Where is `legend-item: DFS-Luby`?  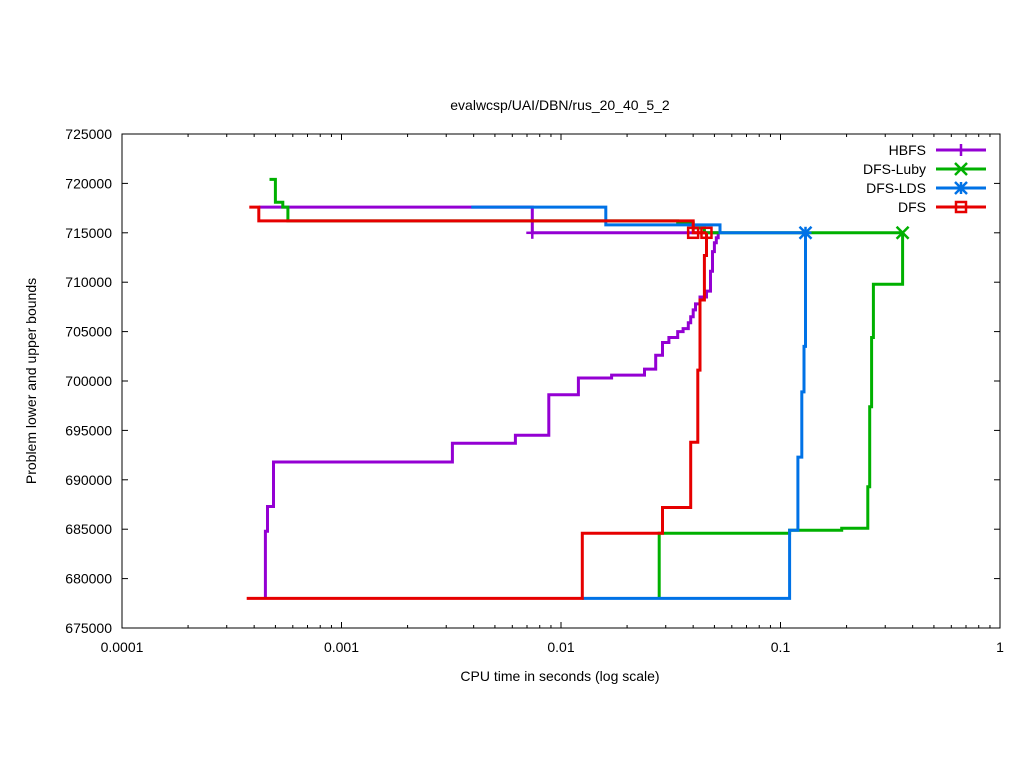 legend-item: DFS-Luby is located at coordinates (924, 169).